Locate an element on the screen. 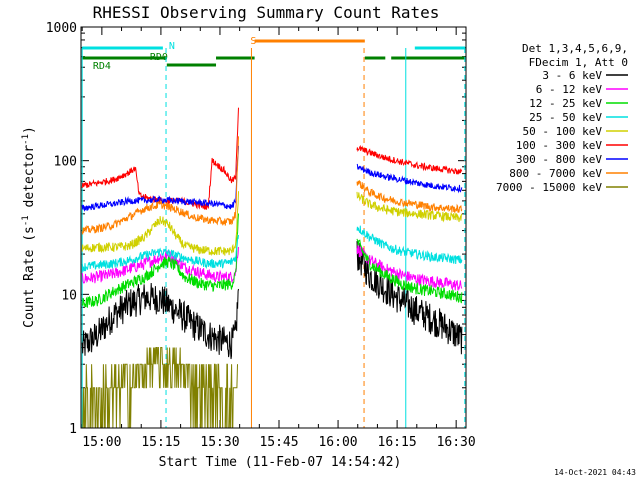 The image size is (640, 480). x-tick-label: 15:45 is located at coordinates (278, 442).